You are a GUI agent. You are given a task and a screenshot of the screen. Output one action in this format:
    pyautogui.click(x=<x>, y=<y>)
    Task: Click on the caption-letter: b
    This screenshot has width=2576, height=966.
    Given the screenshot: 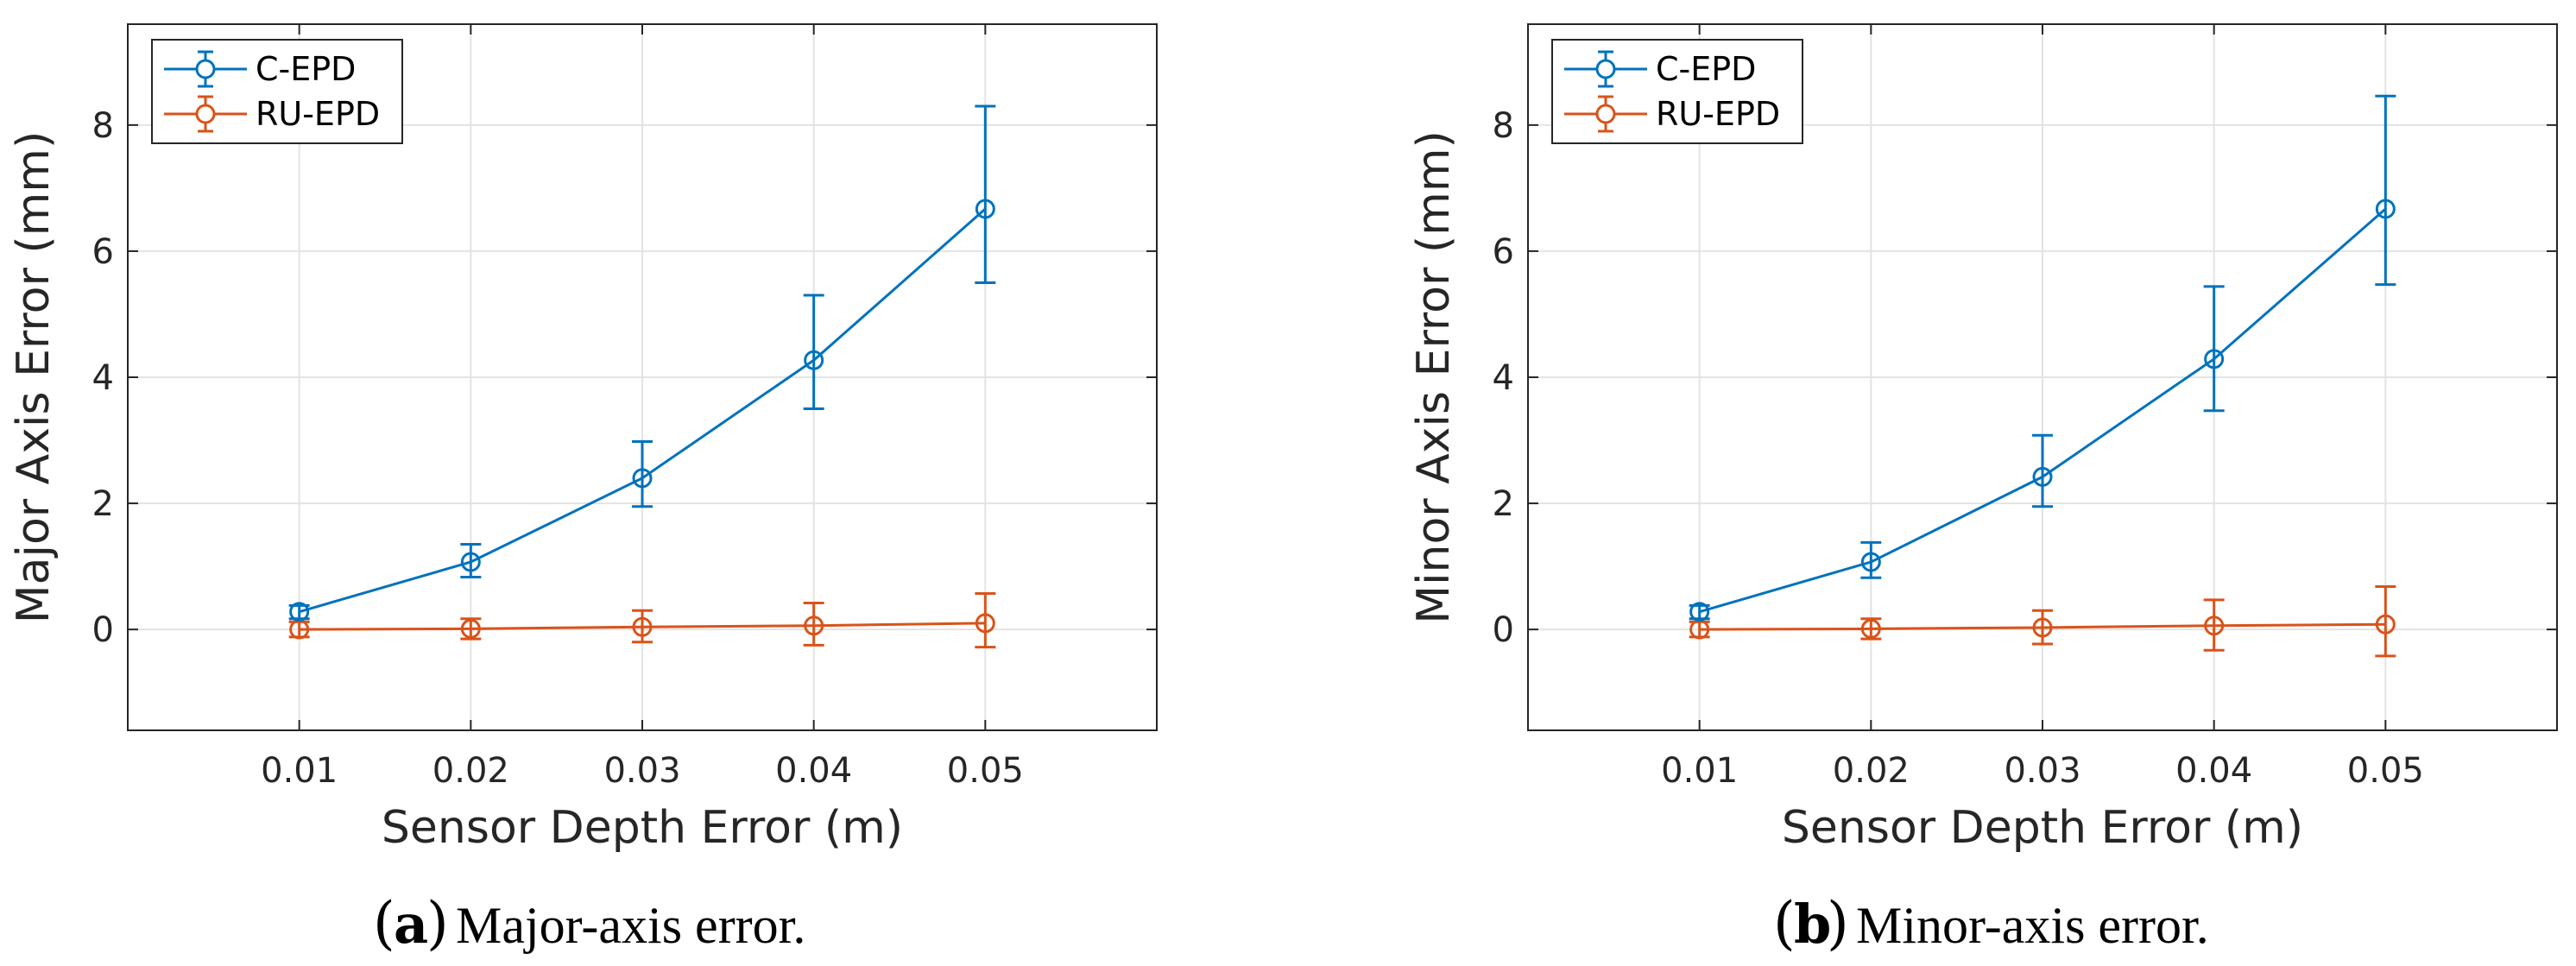 What is the action you would take?
    pyautogui.click(x=1812, y=924)
    